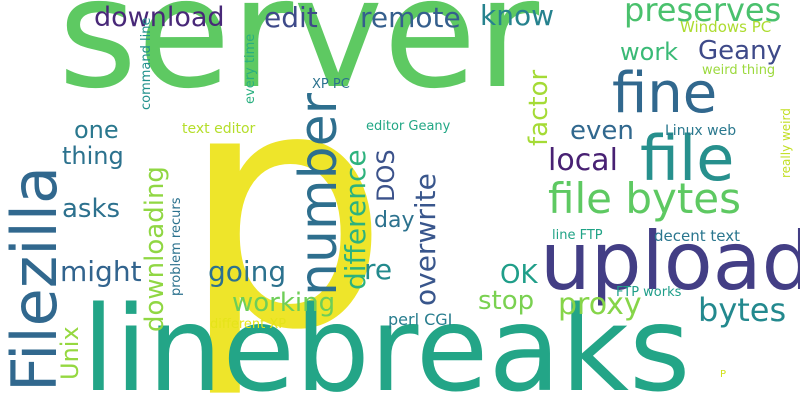 The image size is (800, 400). I want to click on word-overwrite: overwrite, so click(425, 239).